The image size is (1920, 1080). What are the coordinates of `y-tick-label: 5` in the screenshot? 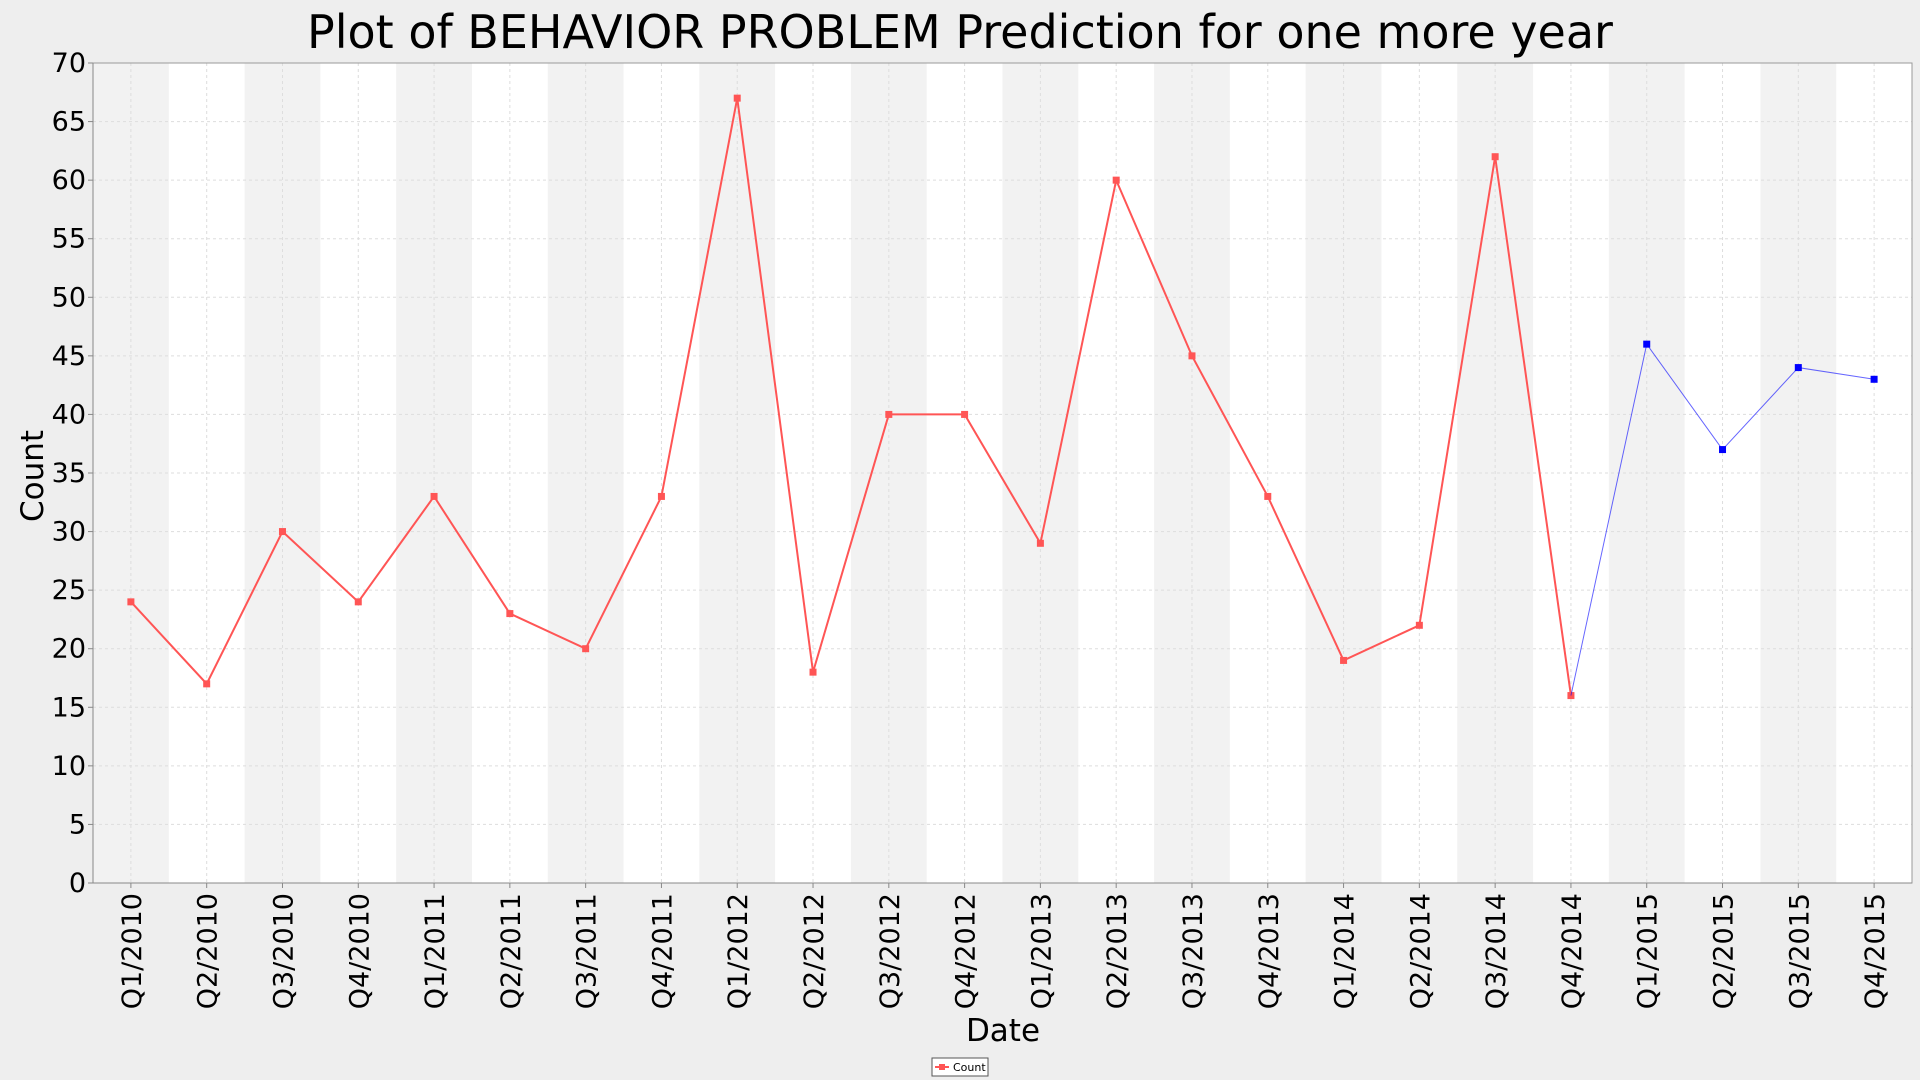 It's located at (77, 824).